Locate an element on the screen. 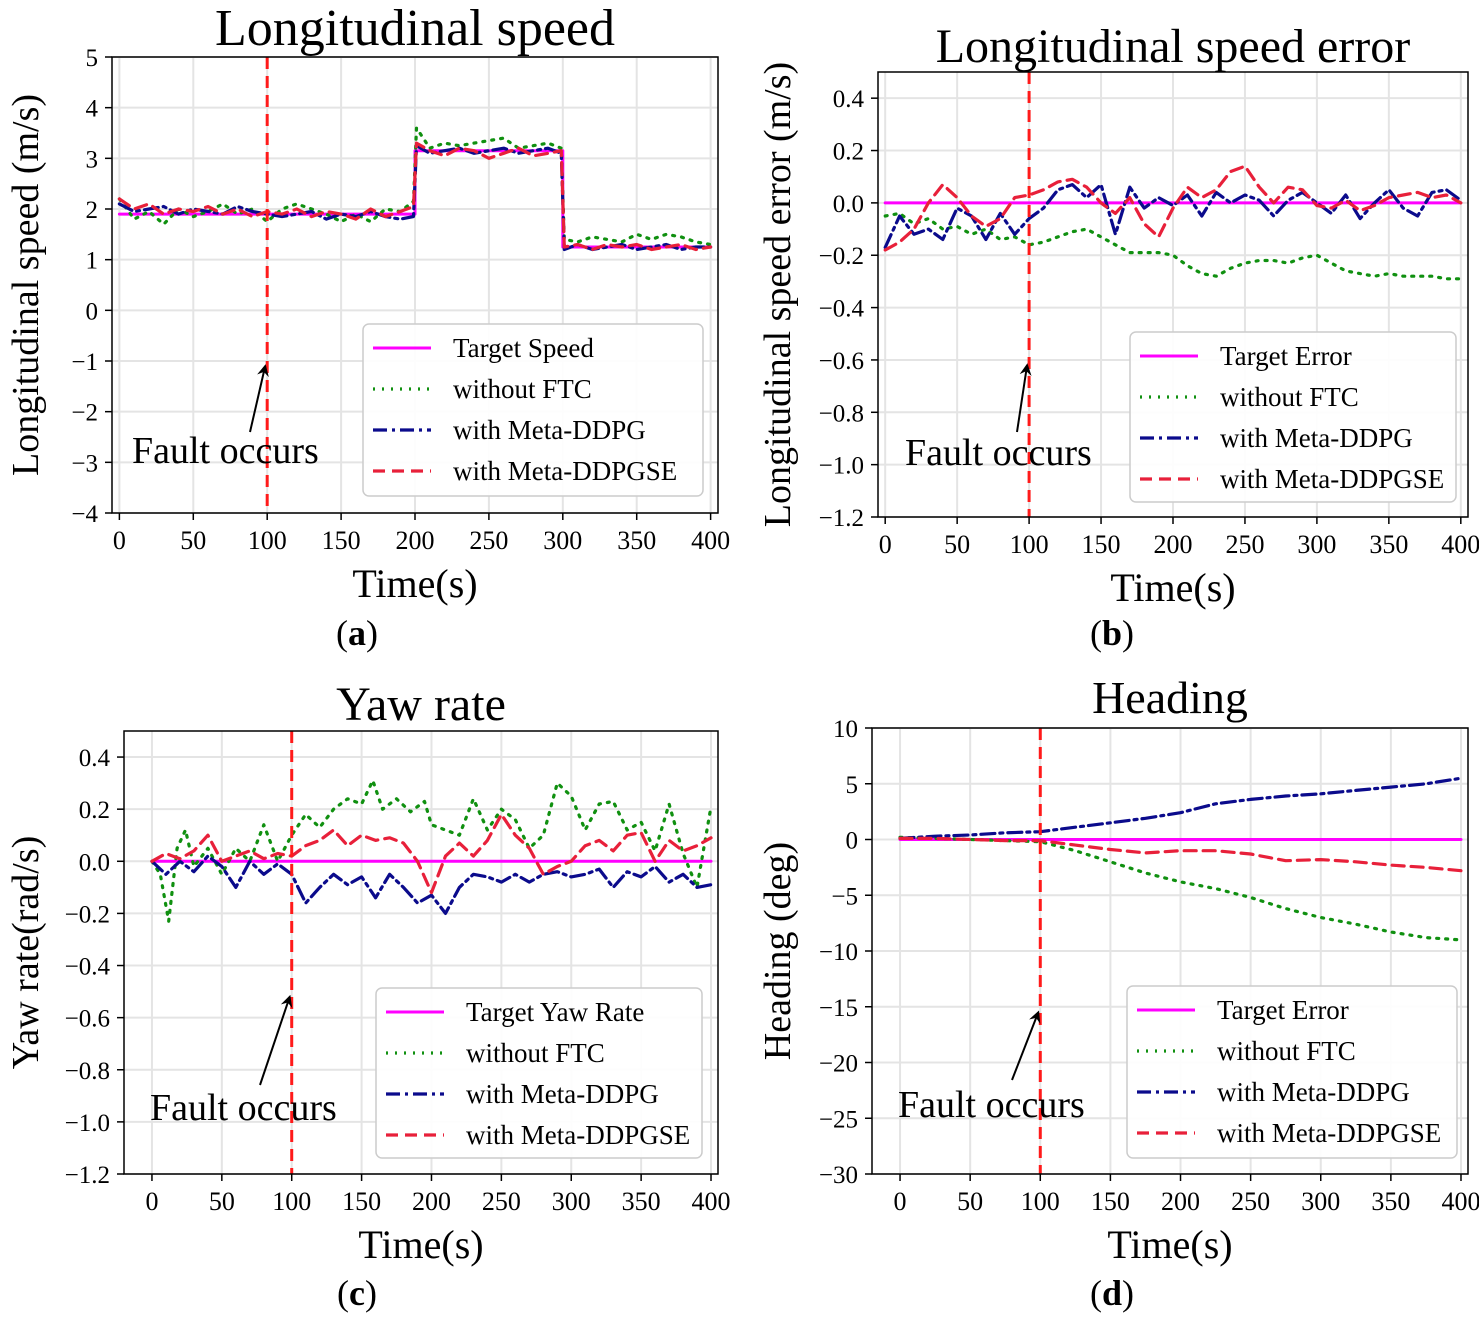  y-tick-label: −4 is located at coordinates (84, 514).